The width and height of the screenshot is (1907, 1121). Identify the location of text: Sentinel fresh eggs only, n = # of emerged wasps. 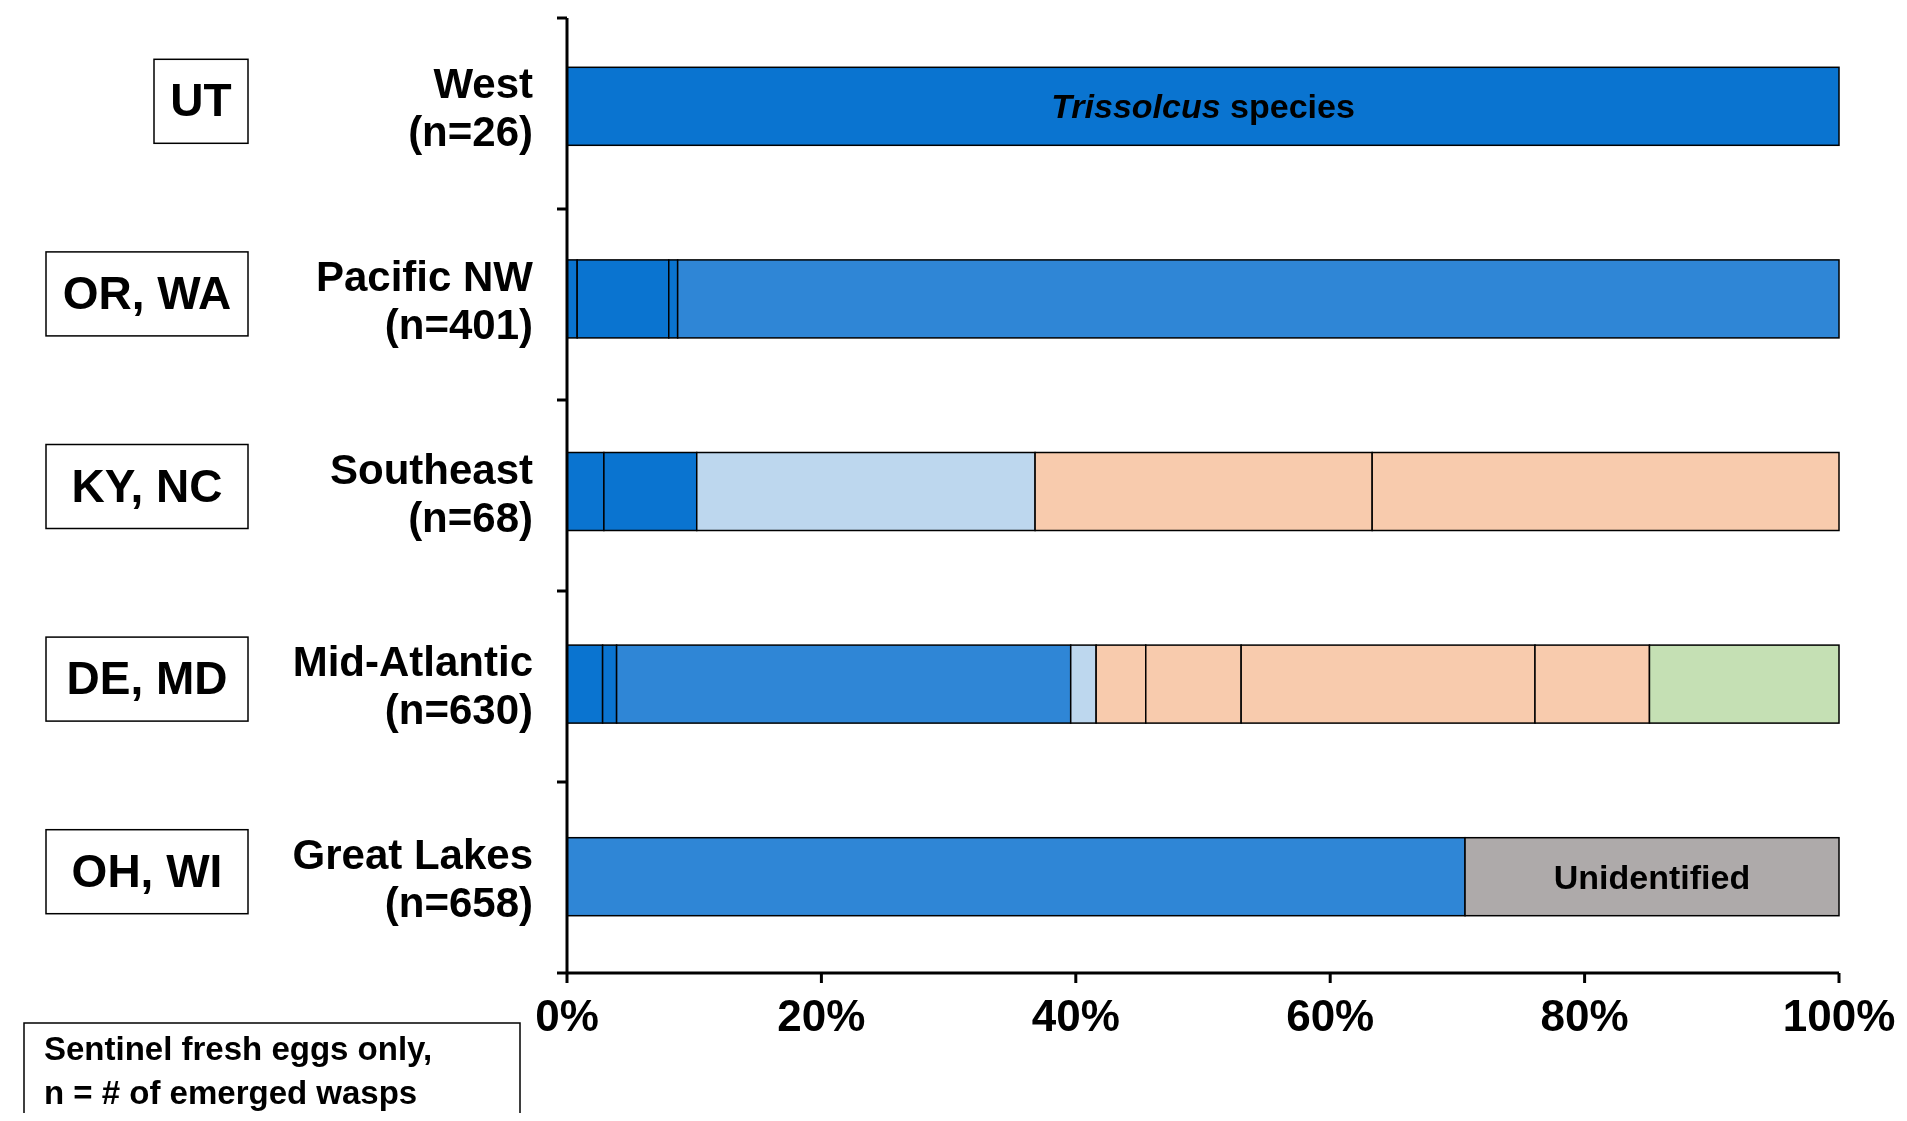
(238, 1070).